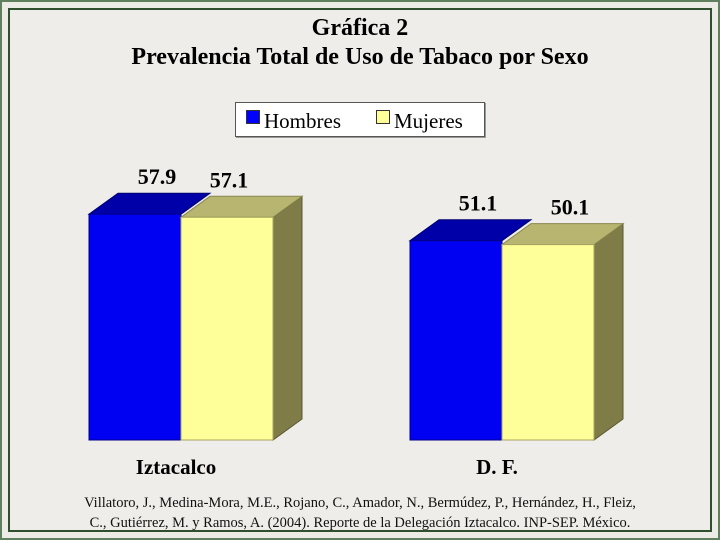  What do you see at coordinates (548, 342) in the screenshot?
I see `bar-mujeres-df-front` at bounding box center [548, 342].